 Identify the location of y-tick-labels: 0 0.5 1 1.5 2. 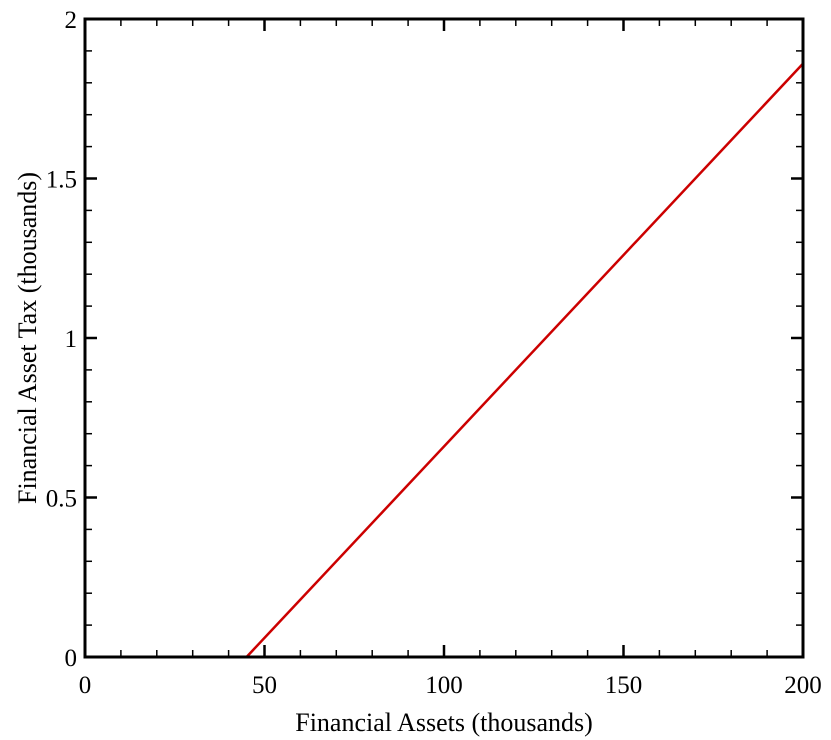
(61, 339).